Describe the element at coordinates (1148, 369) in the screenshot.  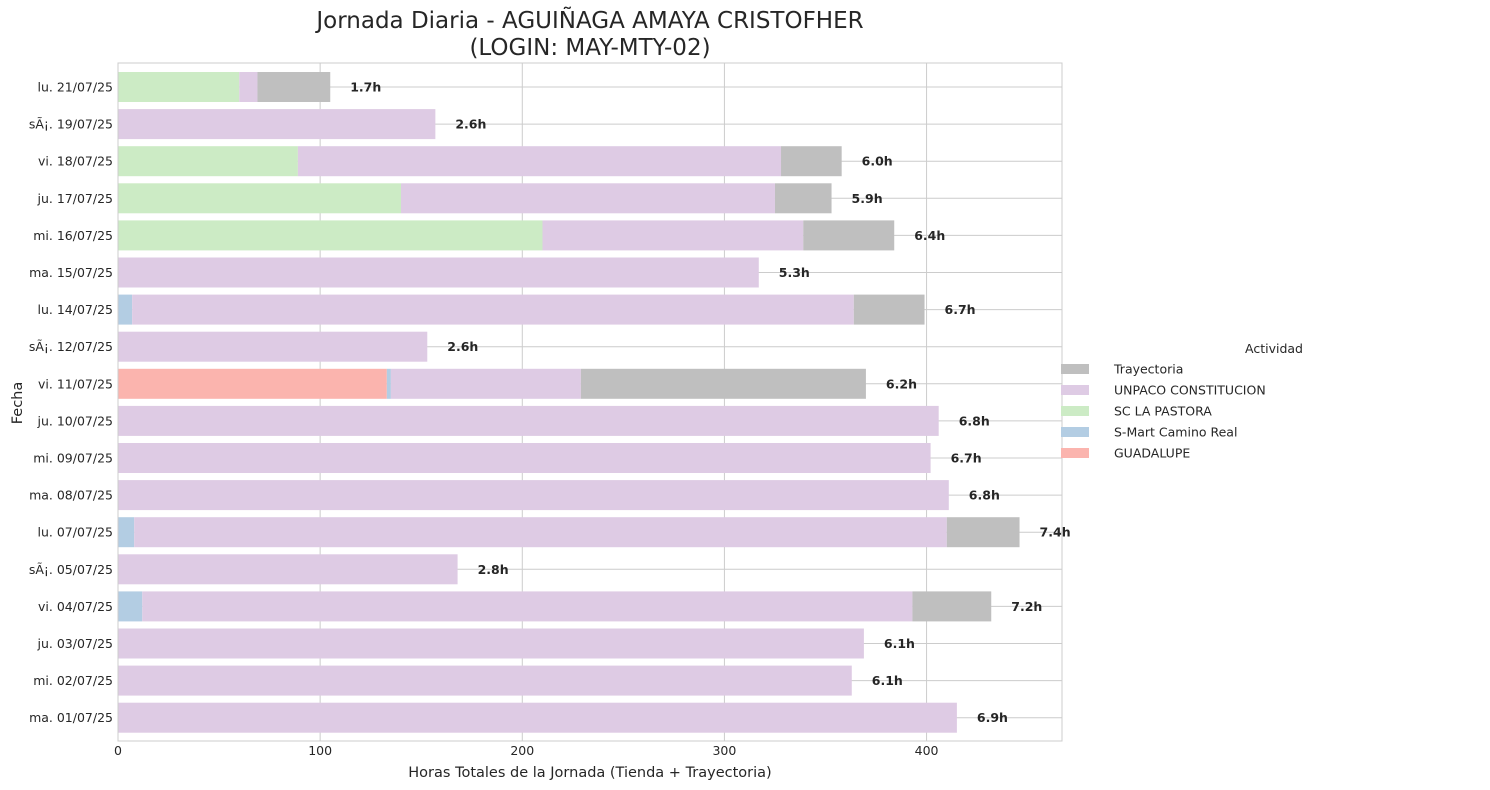
I see `legend-entry-label: Trayectoria` at that location.